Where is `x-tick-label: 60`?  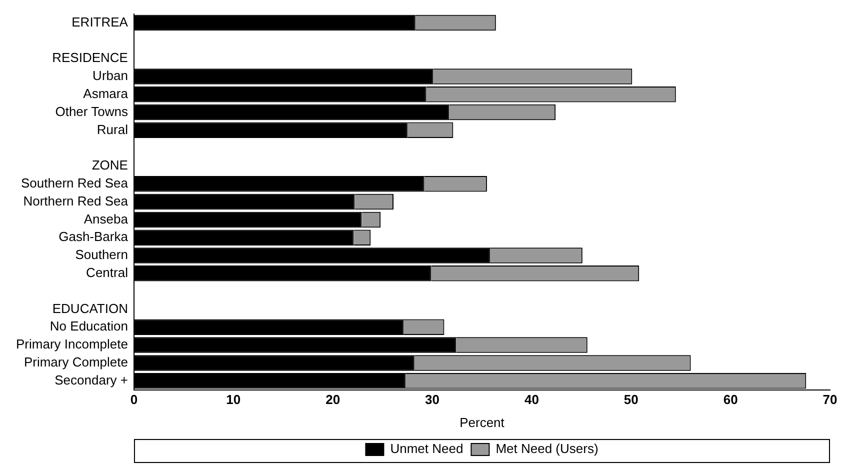
x-tick-label: 60 is located at coordinates (730, 400).